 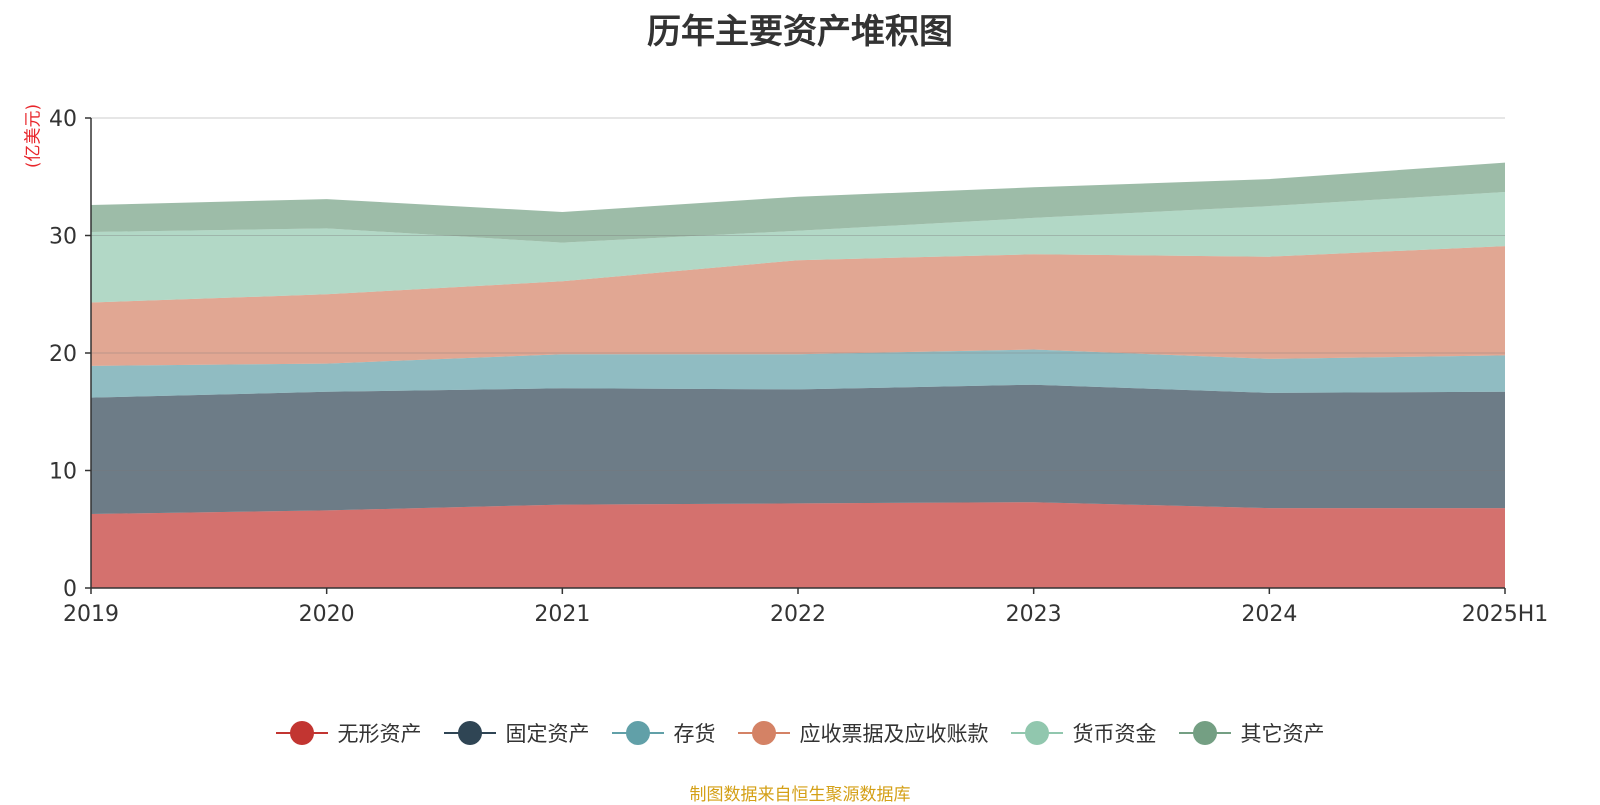 I want to click on x-tick-label-2: 2021, so click(x=562, y=614).